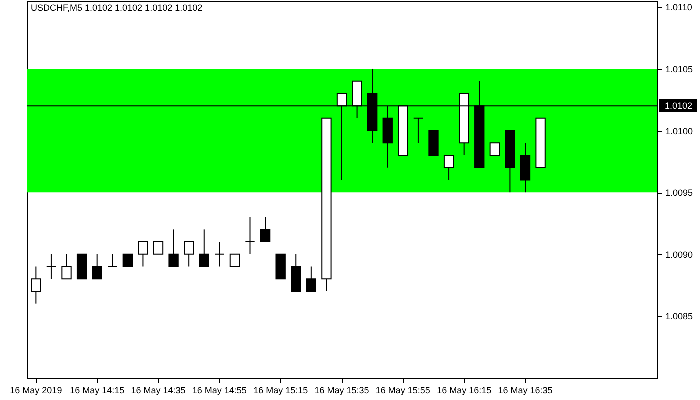  Describe the element at coordinates (219, 391) in the screenshot. I see `x-tick-label: 16 May 14:55` at that location.